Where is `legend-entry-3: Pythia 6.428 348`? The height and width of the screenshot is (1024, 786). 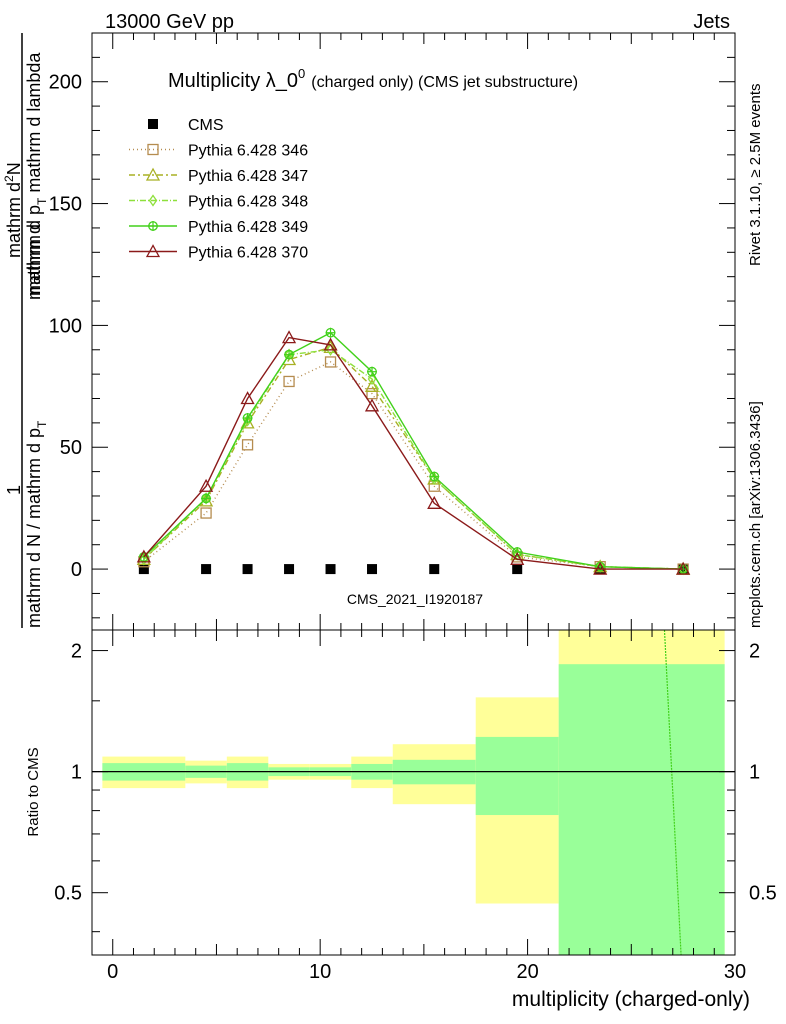 legend-entry-3: Pythia 6.428 348 is located at coordinates (218, 202).